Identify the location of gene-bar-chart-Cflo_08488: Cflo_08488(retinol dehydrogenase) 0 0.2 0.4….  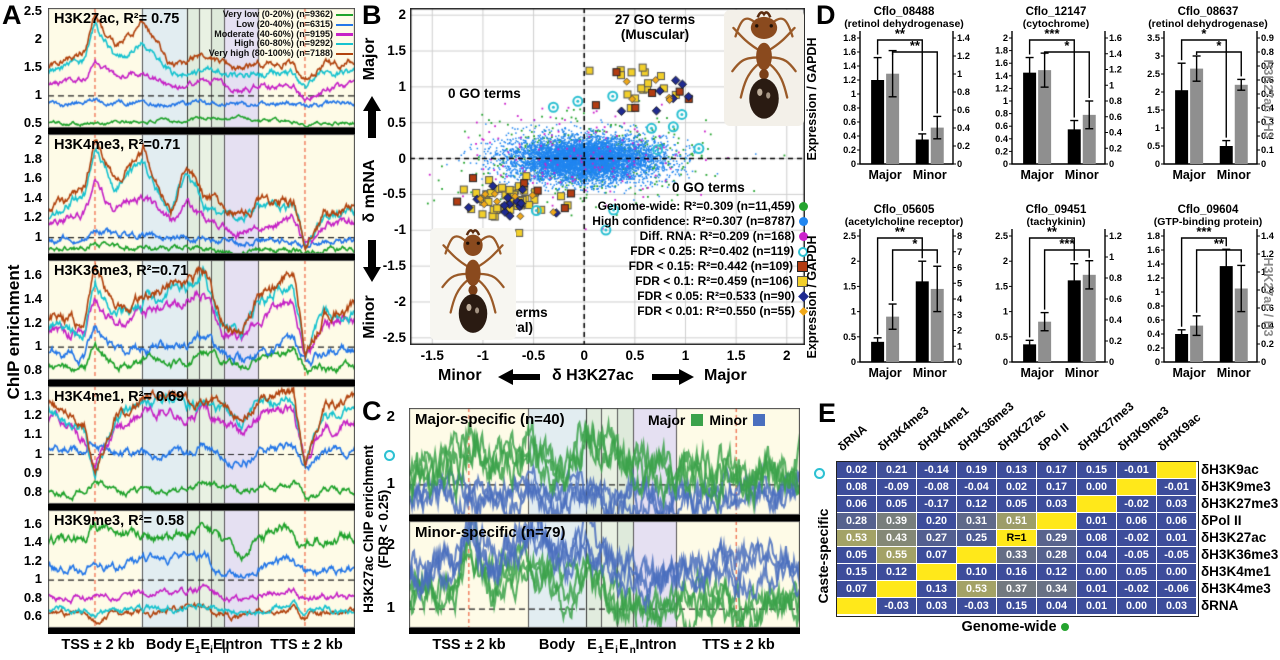
(907, 94).